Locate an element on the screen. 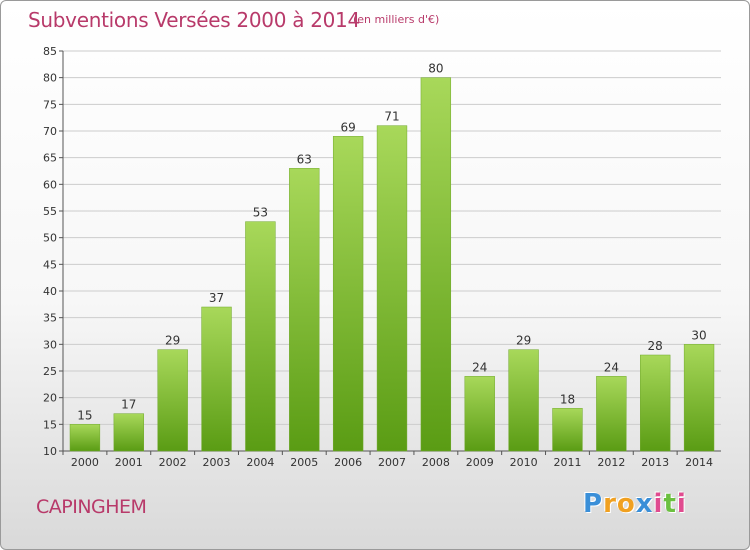 This screenshot has height=550, width=750. data-label: 69 is located at coordinates (347, 127).